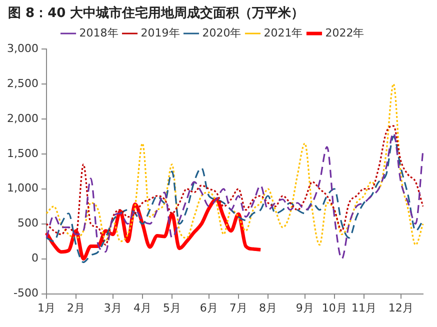 The width and height of the screenshot is (437, 327). I want to click on x-tick-label: 7月, so click(238, 307).